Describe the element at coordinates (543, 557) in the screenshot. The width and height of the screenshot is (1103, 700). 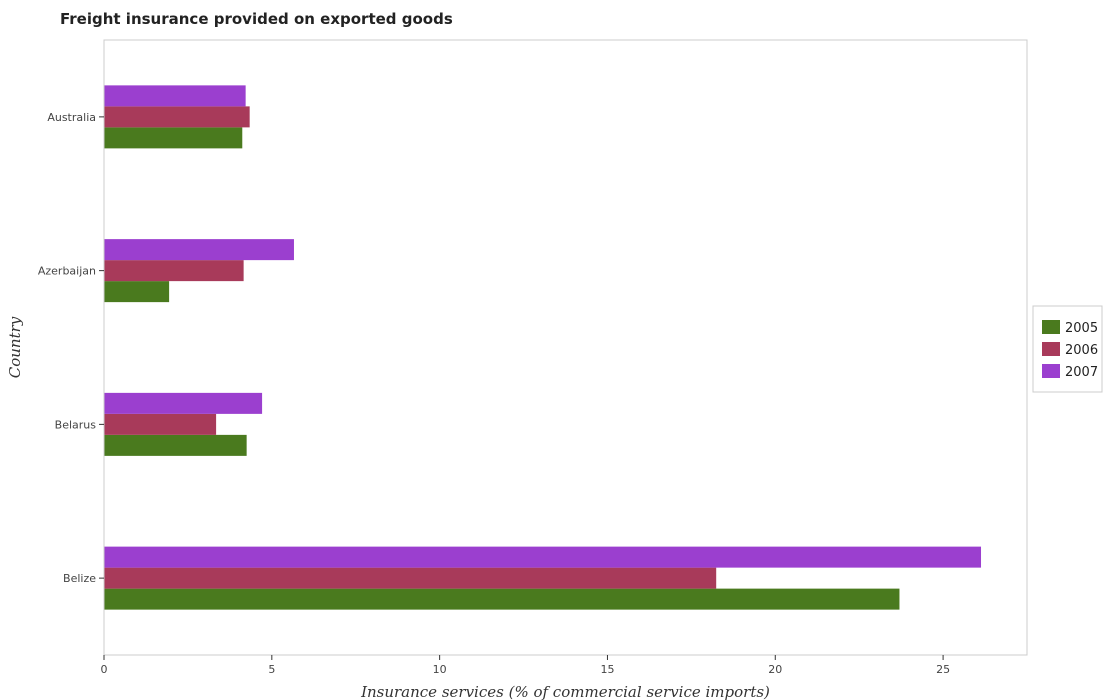
I see `bar-belize-2007` at that location.